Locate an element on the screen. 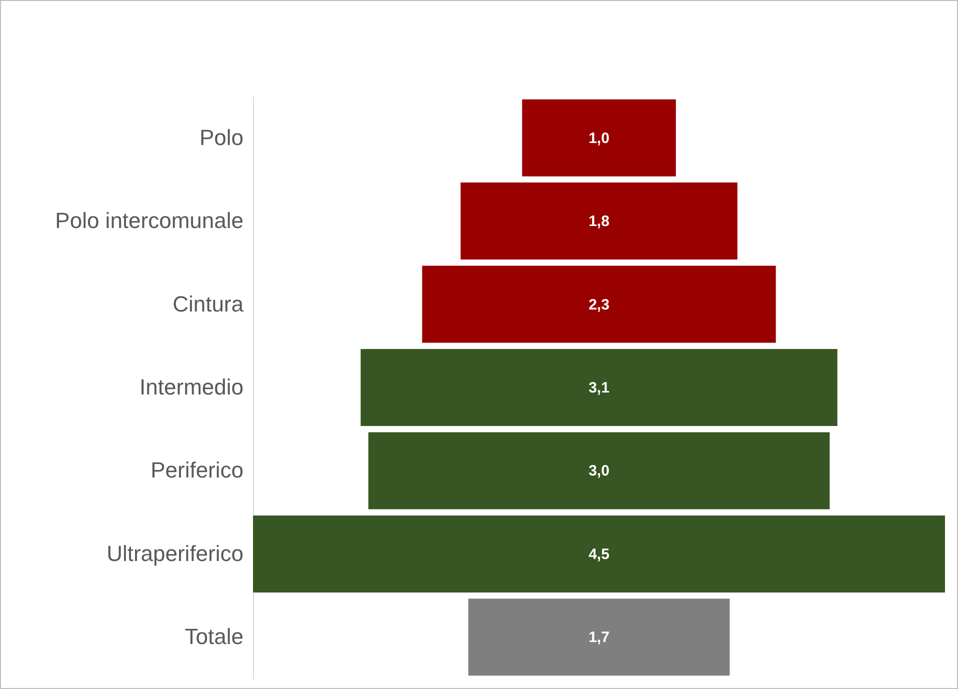  data-label: 3,0 is located at coordinates (599, 471).